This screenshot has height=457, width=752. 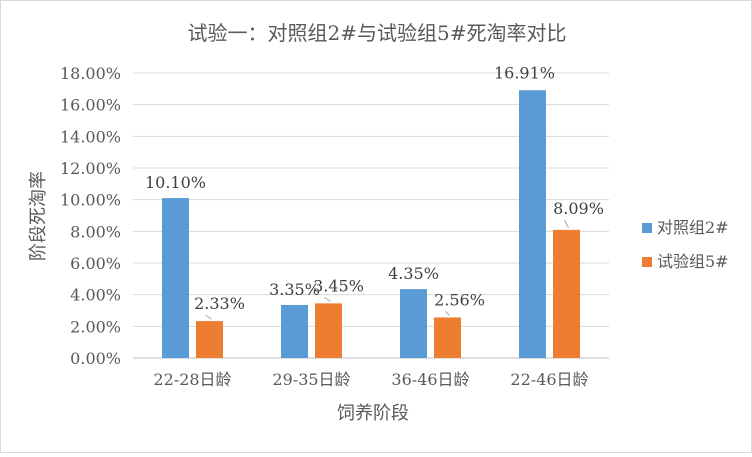 What do you see at coordinates (175, 182) in the screenshot?
I see `data-label: 10.10%` at bounding box center [175, 182].